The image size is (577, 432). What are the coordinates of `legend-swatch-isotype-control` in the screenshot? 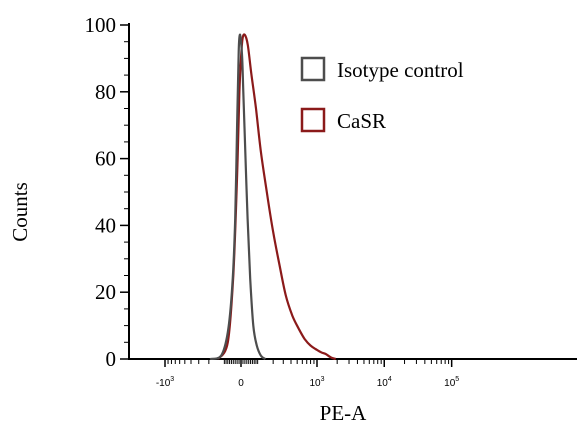 It's located at (313, 69).